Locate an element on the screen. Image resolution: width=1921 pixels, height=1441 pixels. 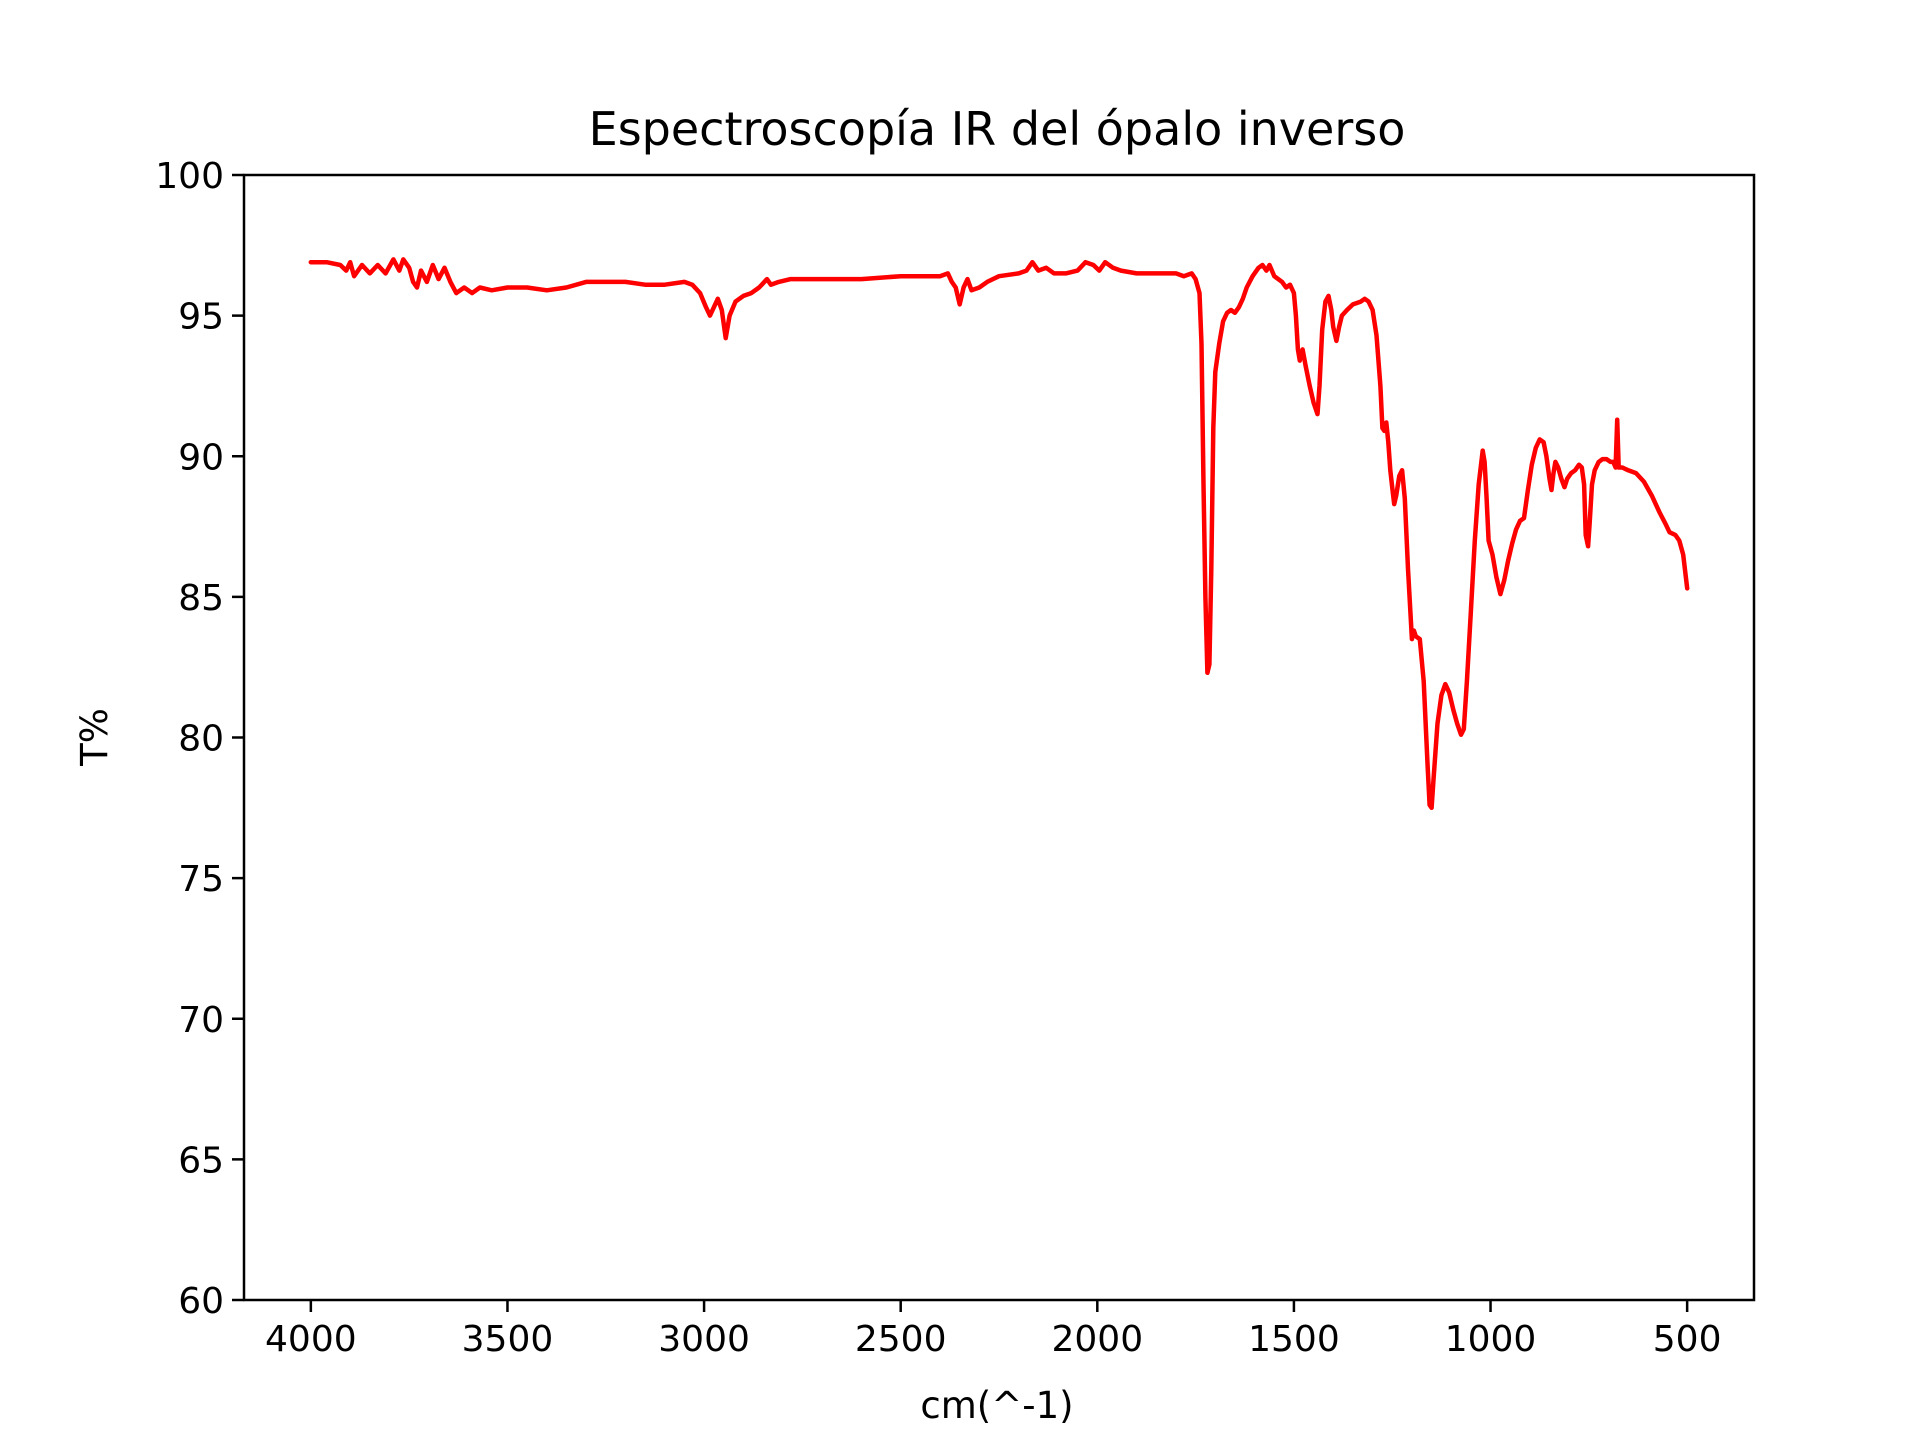
x-tick-label: 3500 is located at coordinates (508, 1339).